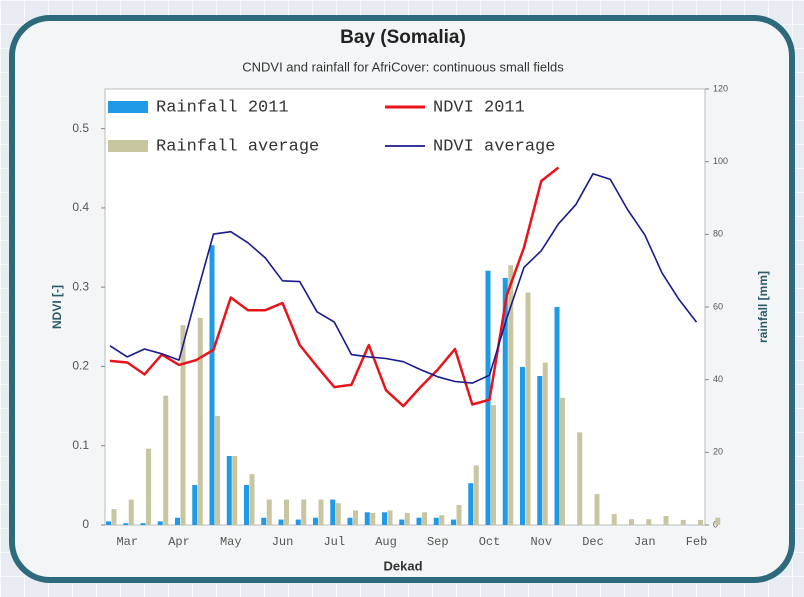  Describe the element at coordinates (718, 379) in the screenshot. I see `y2-tick-label: 40` at that location.